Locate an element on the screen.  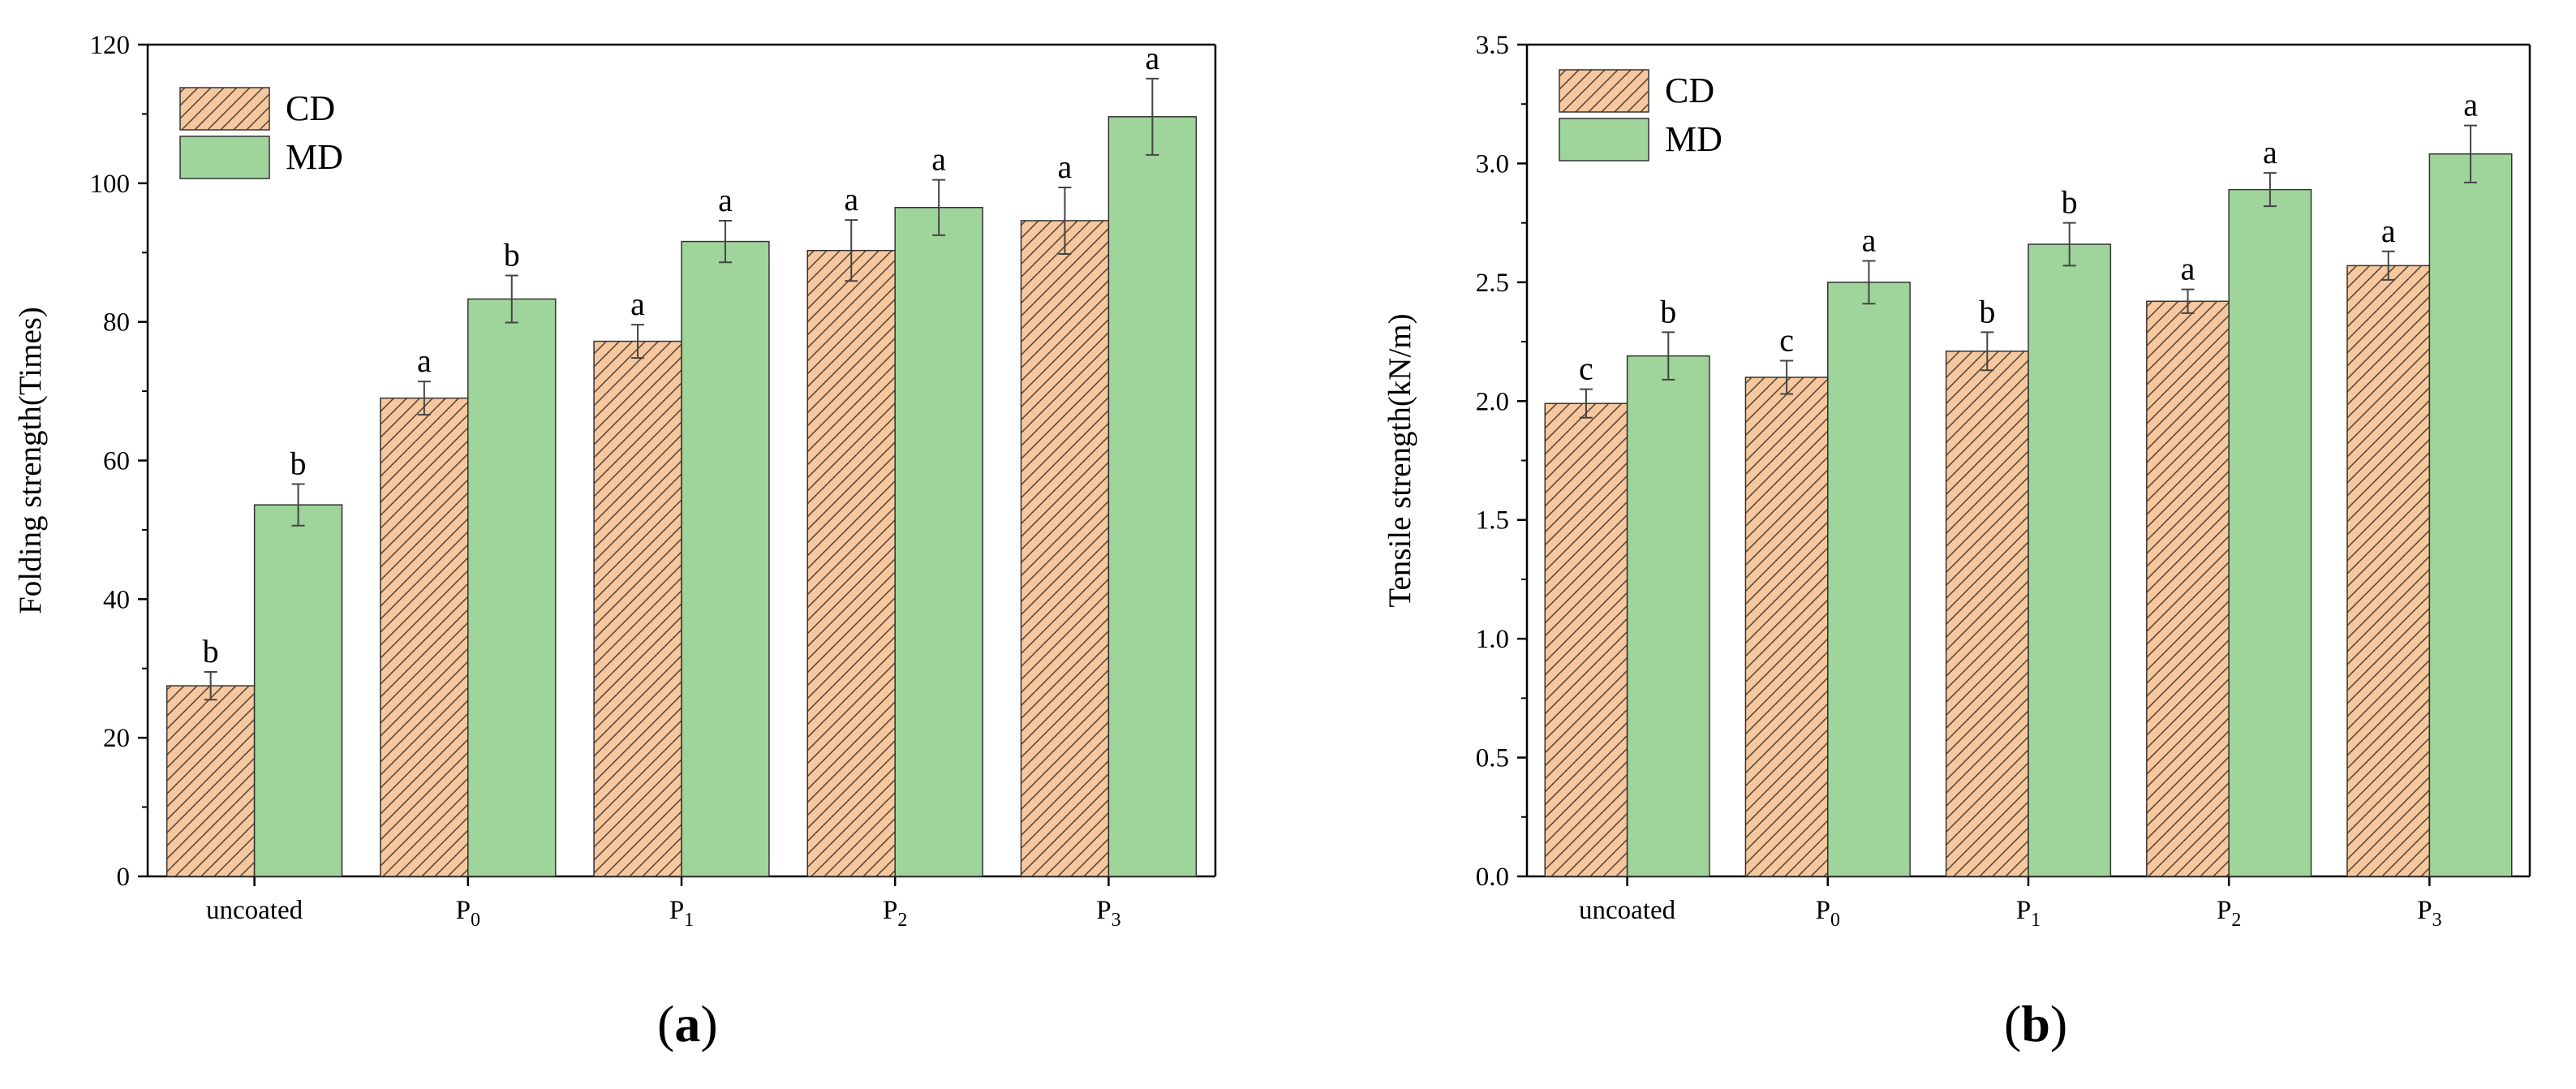
y-tick-label: 2.0 is located at coordinates (1493, 401).